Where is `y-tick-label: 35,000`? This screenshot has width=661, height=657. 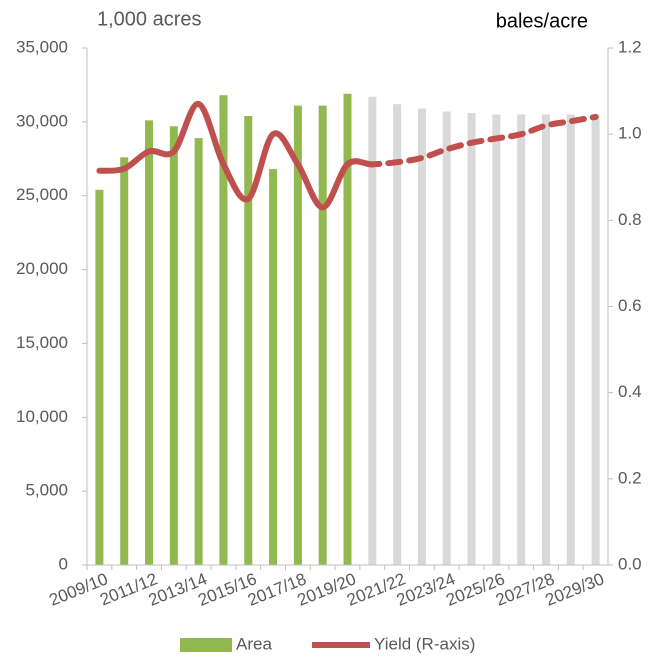
y-tick-label: 35,000 is located at coordinates (42, 46).